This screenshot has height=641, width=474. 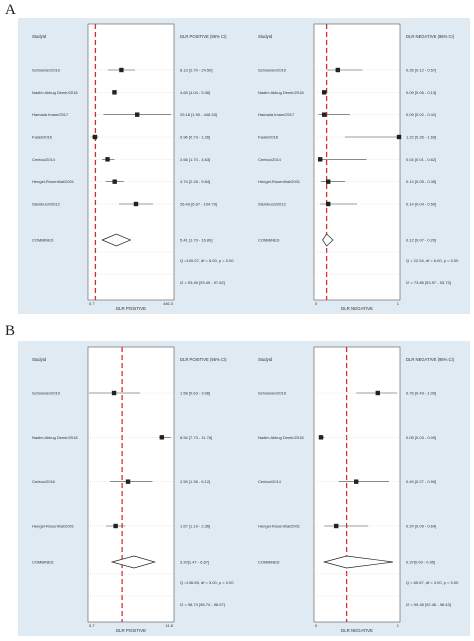 What do you see at coordinates (202, 604) in the screenshot?
I see `stats-i2: I2 = 98.74 [98.74 - 98.97]` at bounding box center [202, 604].